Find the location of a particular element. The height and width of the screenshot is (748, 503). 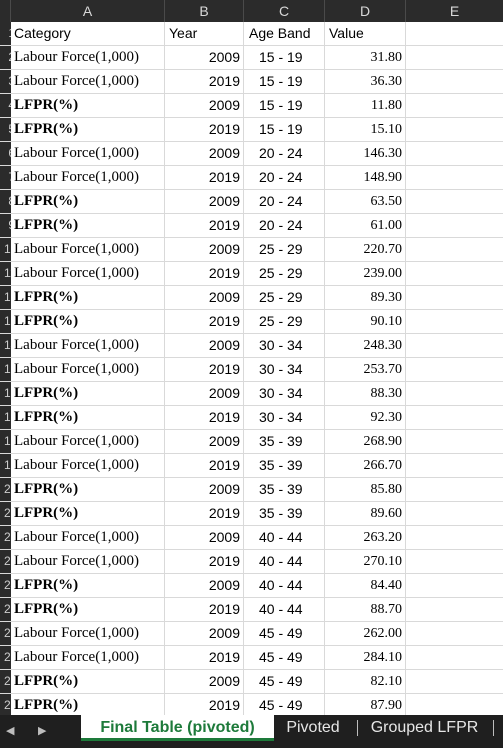

cell-value: 87.90 is located at coordinates (365, 705).